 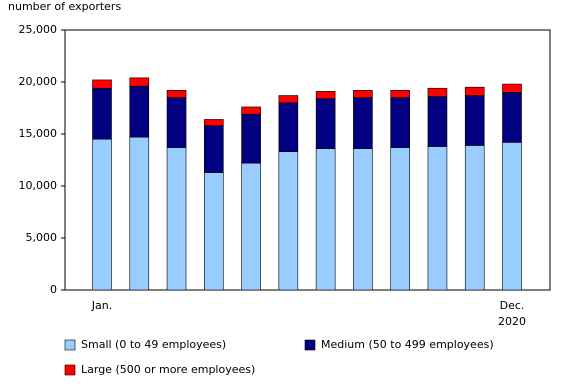 What do you see at coordinates (512, 305) in the screenshot?
I see `x-tick-label: Dec.` at bounding box center [512, 305].